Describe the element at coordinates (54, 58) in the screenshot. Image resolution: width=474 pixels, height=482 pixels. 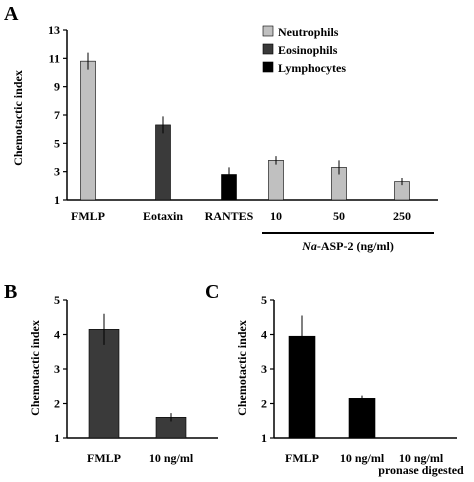
I see `panel-a-y-tick-label: 11` at that location.